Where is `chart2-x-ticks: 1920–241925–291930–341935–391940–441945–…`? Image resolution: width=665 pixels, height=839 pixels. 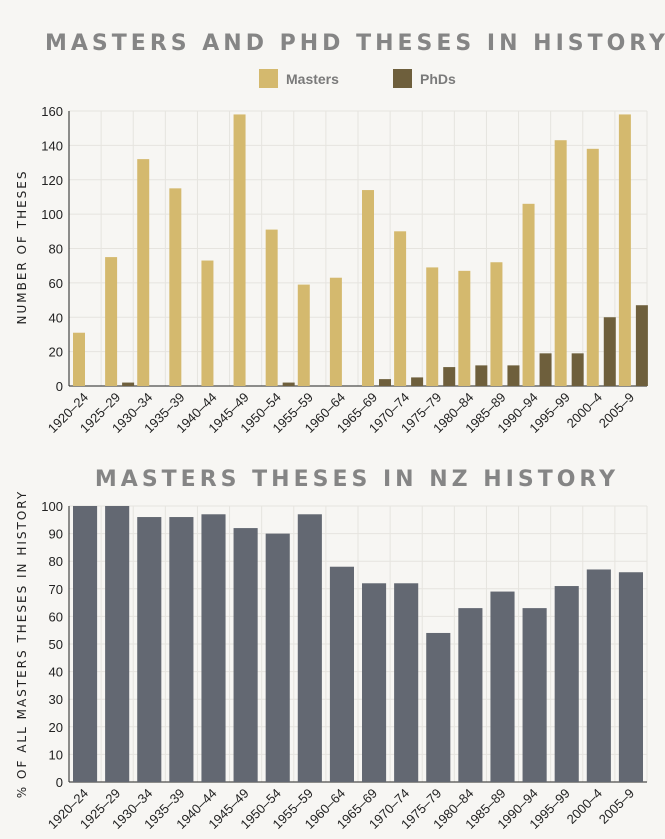
chart2-x-ticks: 1920–241925–291930–341935–391940–441945–… is located at coordinates (341, 809).